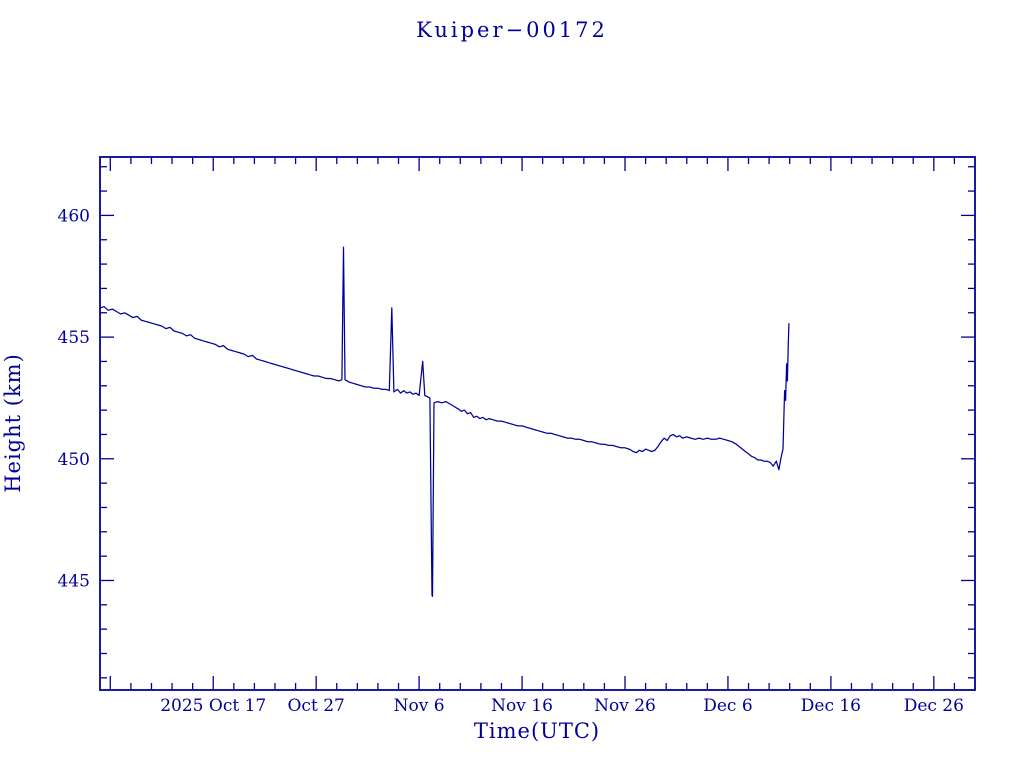  Describe the element at coordinates (625, 706) in the screenshot. I see `x-tick-label: Nov 26` at that location.